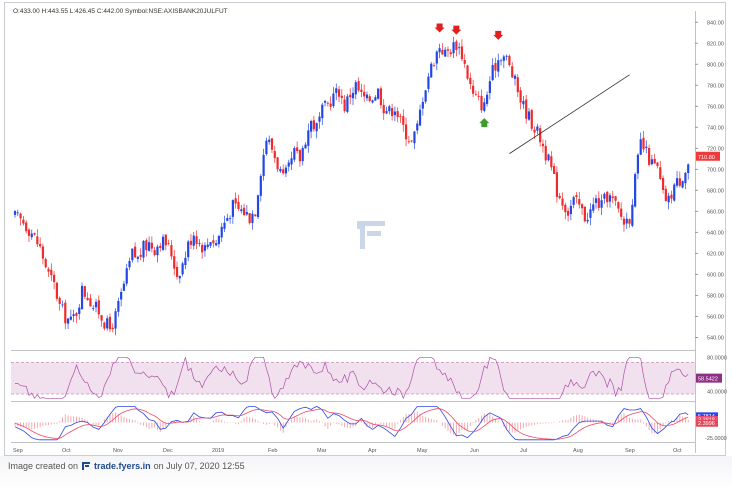 The image size is (732, 490). I want to click on watermark-glyph, so click(371, 235).